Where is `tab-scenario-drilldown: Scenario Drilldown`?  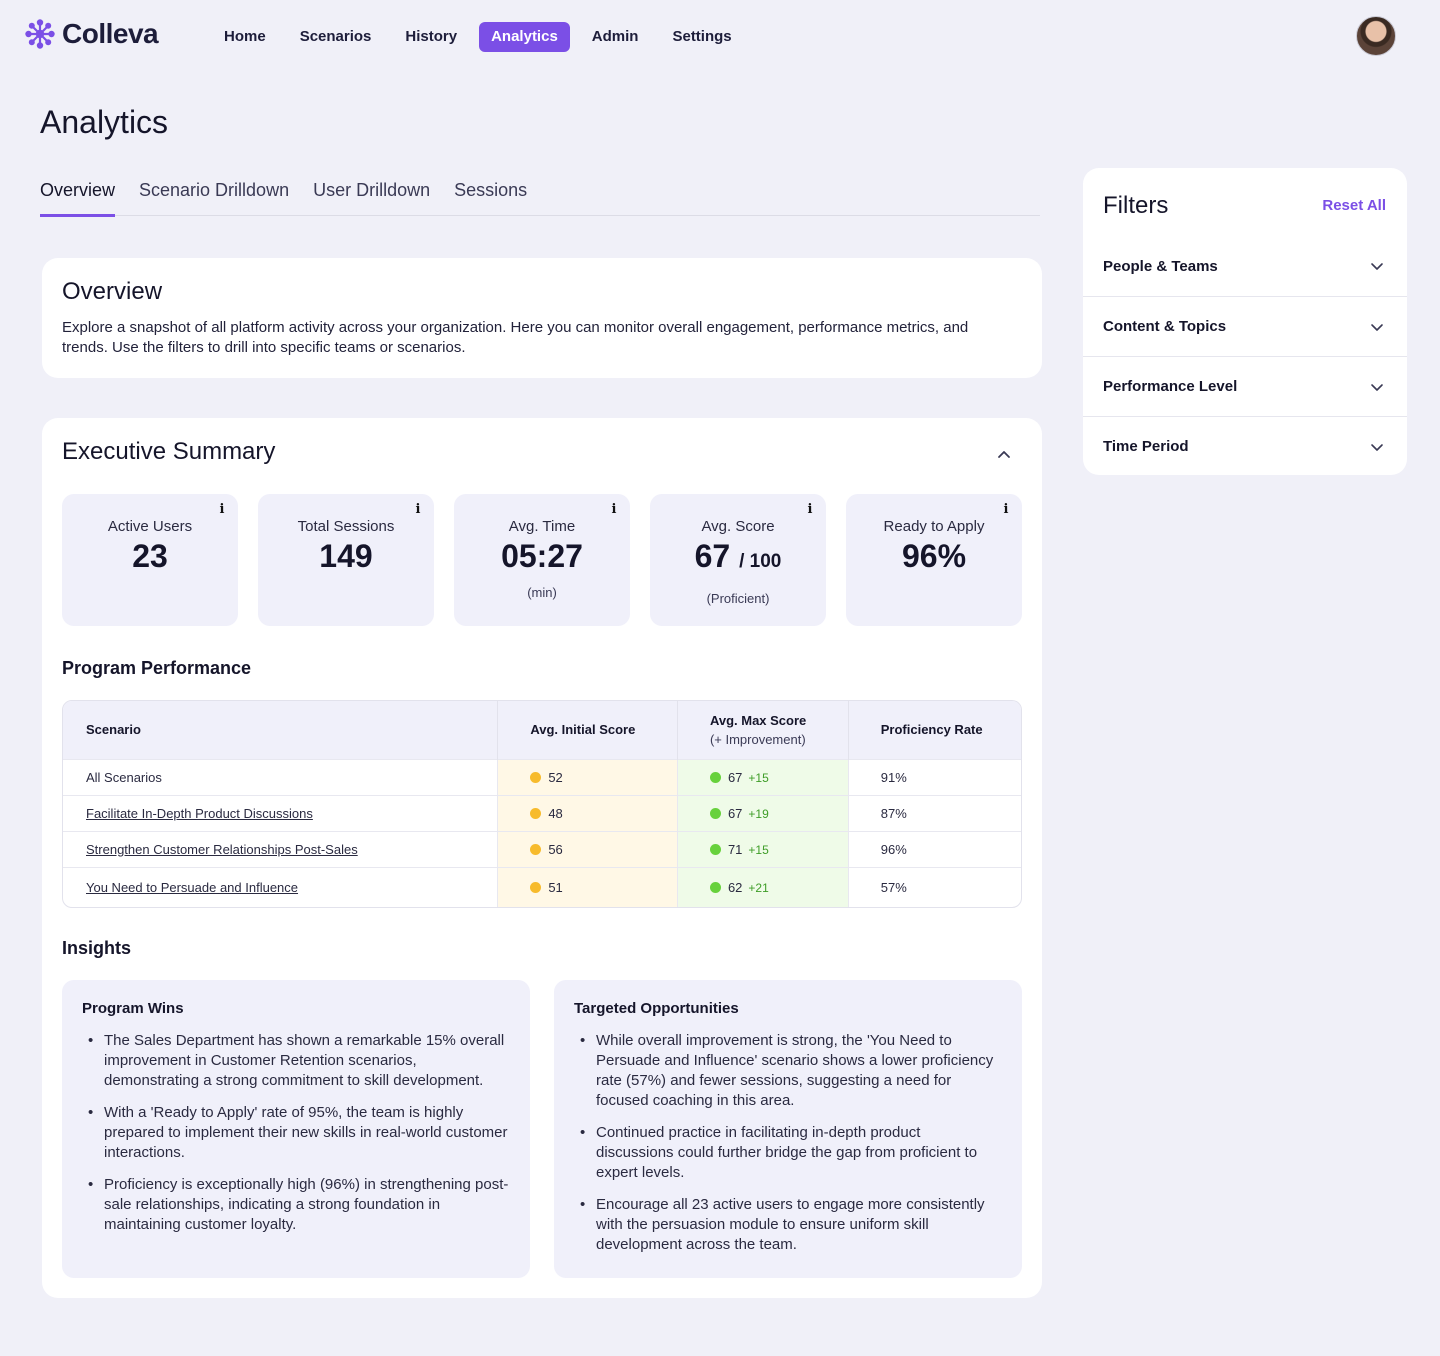
tab-scenario-drilldown: Scenario Drilldown is located at coordinates (214, 190).